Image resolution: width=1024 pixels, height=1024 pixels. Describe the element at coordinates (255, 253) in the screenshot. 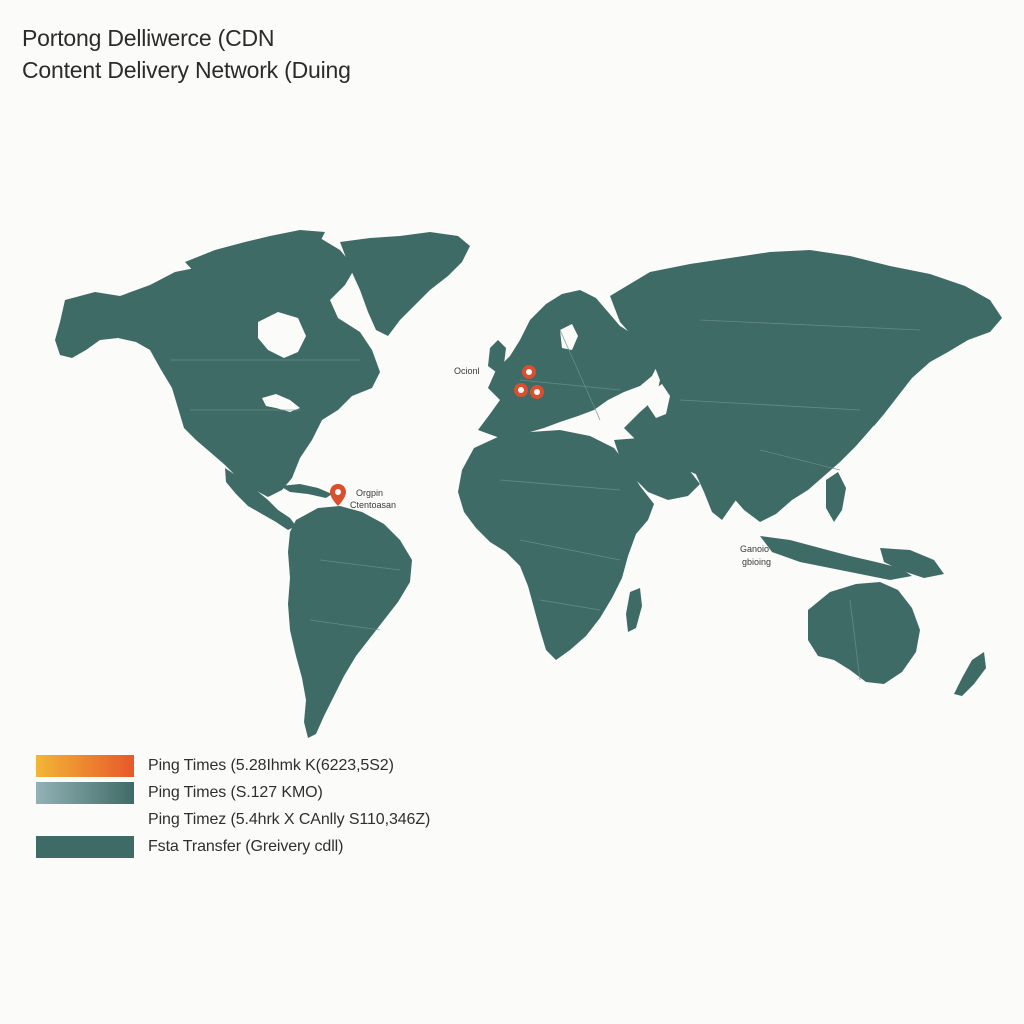

I see `arctic-islands` at that location.